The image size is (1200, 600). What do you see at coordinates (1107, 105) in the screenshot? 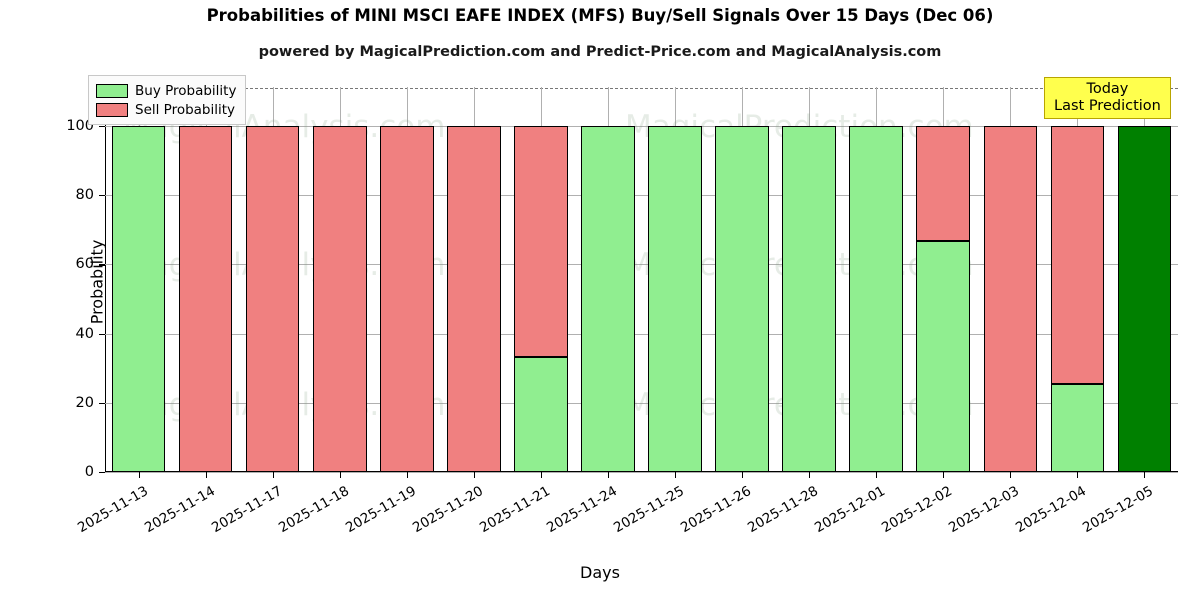
I see `today-annotation-line2: Last Prediction` at bounding box center [1107, 105].